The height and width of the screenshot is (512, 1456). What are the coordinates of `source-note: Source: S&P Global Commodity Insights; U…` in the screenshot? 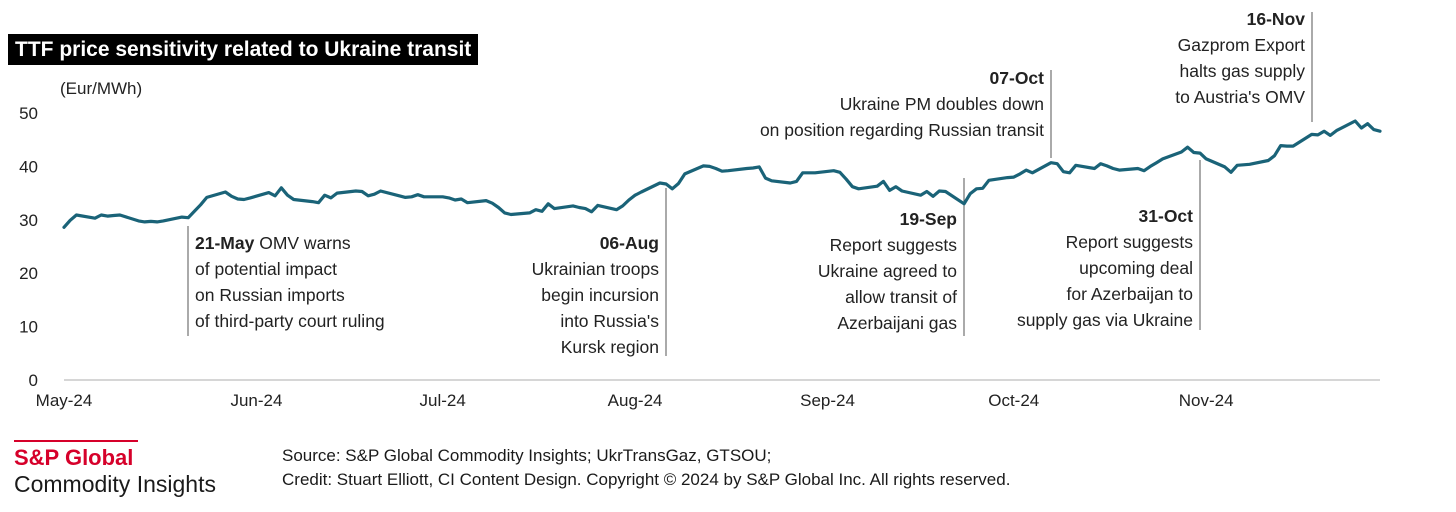 It's located at (646, 468).